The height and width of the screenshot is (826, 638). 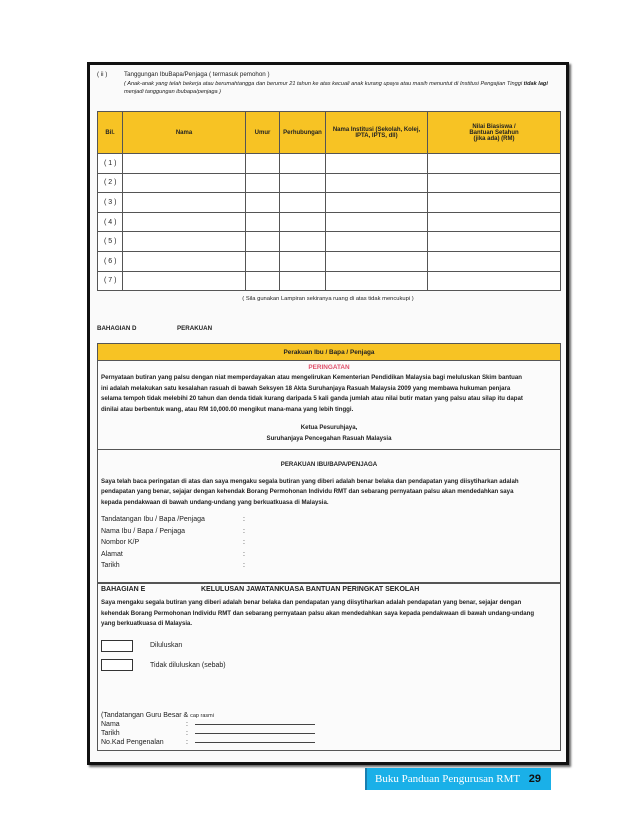 What do you see at coordinates (145, 715) in the screenshot?
I see `sign-text: (Tandatangan Guru Besar &` at bounding box center [145, 715].